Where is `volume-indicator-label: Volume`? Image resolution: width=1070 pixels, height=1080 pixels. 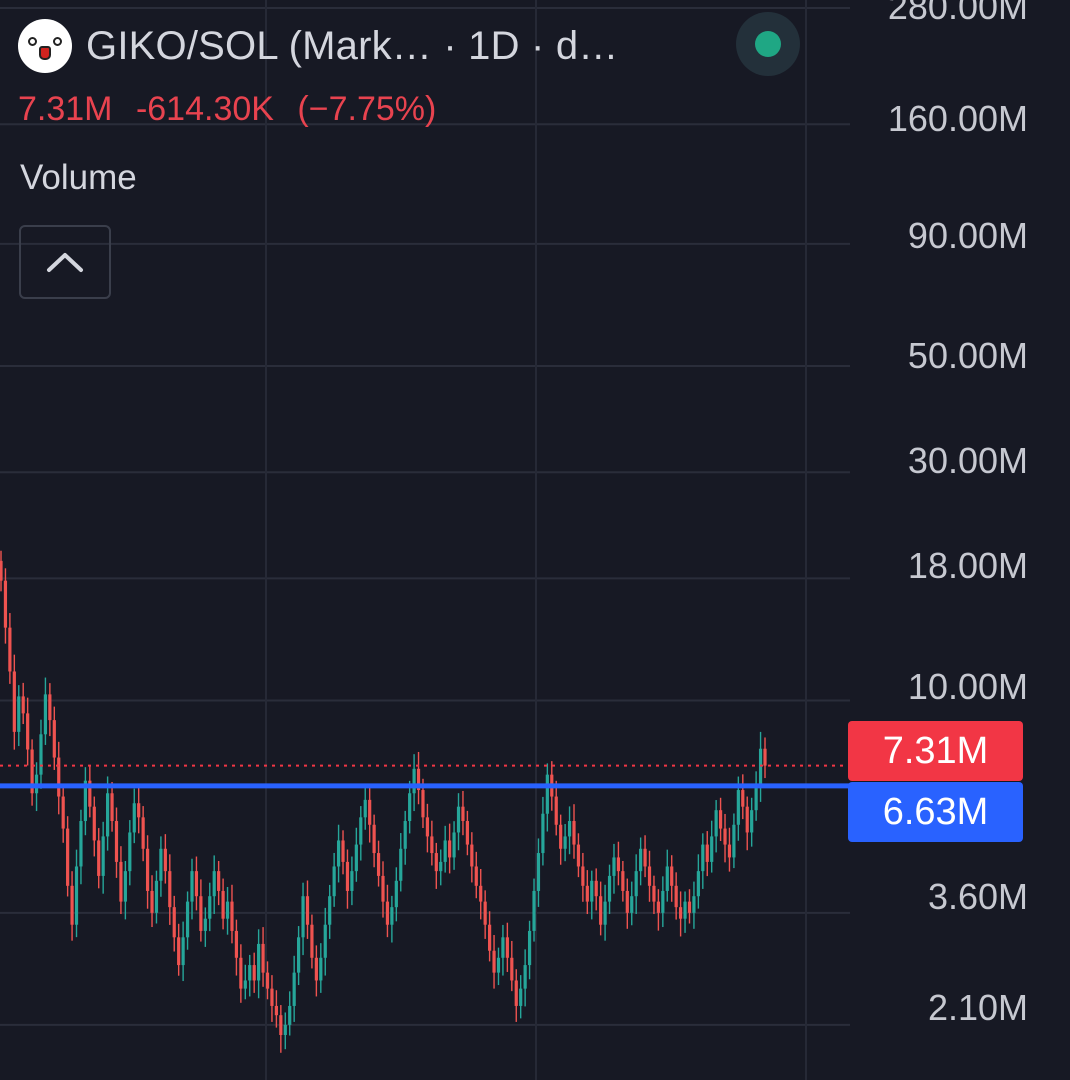
volume-indicator-label: Volume is located at coordinates (78, 177).